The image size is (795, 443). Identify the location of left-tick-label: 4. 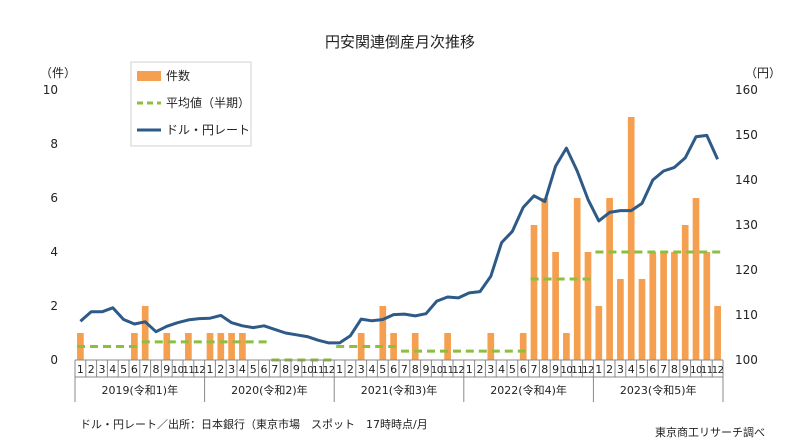
(54, 252).